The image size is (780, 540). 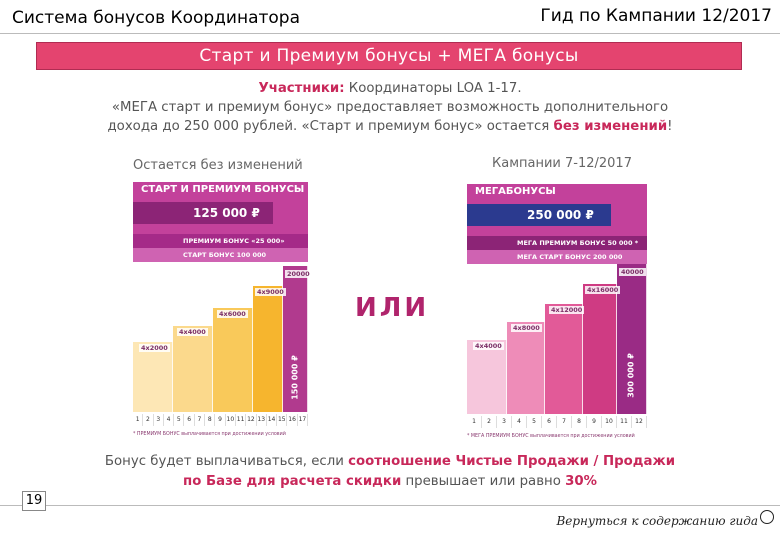 I want to click on right-num: 6, so click(x=549, y=422).